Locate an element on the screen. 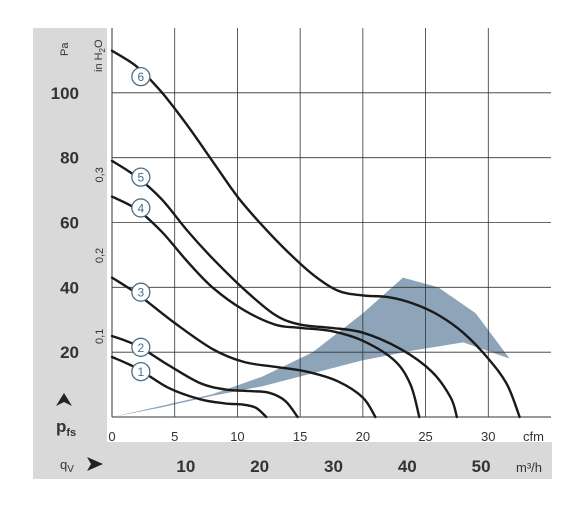  y-ticks-inh2o: 0,1 0,2 0,3 is located at coordinates (100, 255).